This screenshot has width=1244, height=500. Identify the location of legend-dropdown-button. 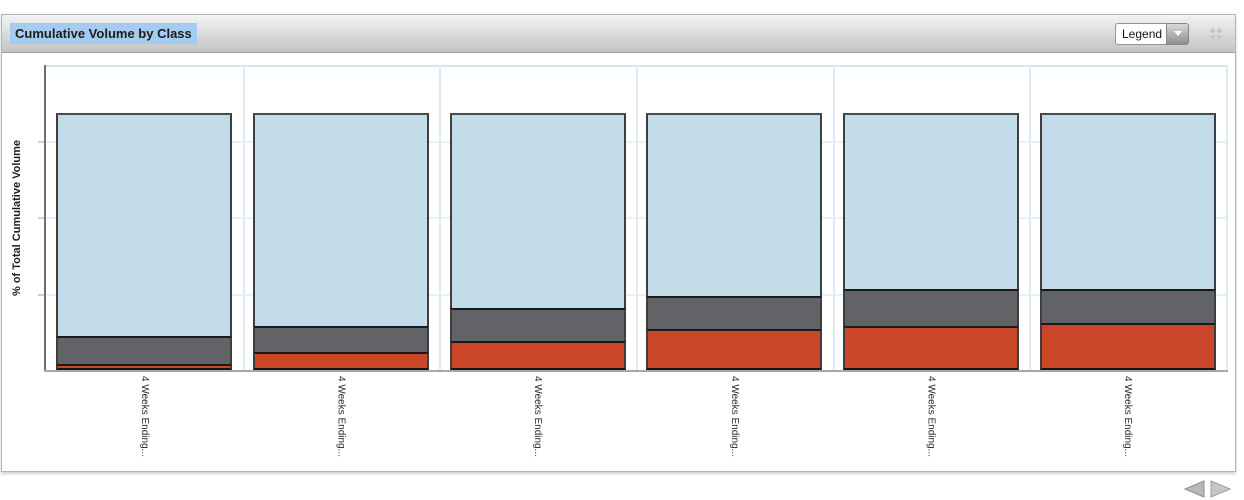
(1177, 33).